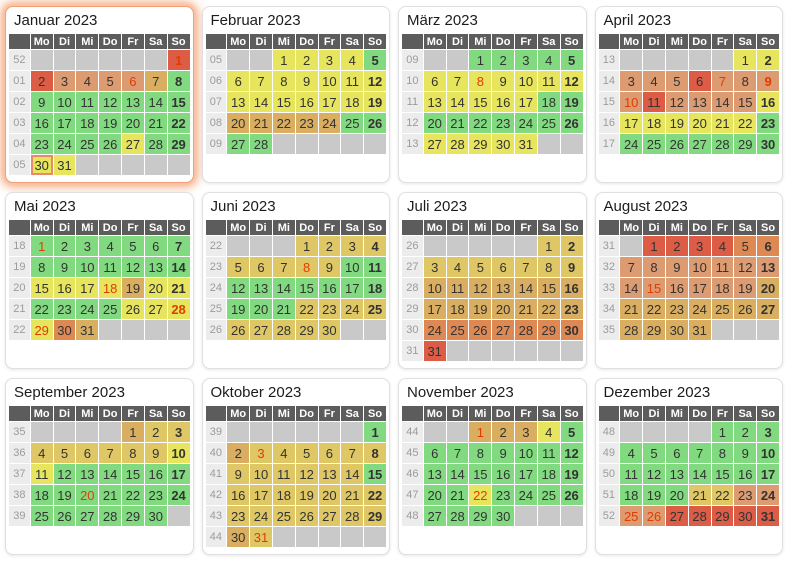 The image size is (788, 561). What do you see at coordinates (255, 20) in the screenshot?
I see `month-title: Februar 2023` at bounding box center [255, 20].